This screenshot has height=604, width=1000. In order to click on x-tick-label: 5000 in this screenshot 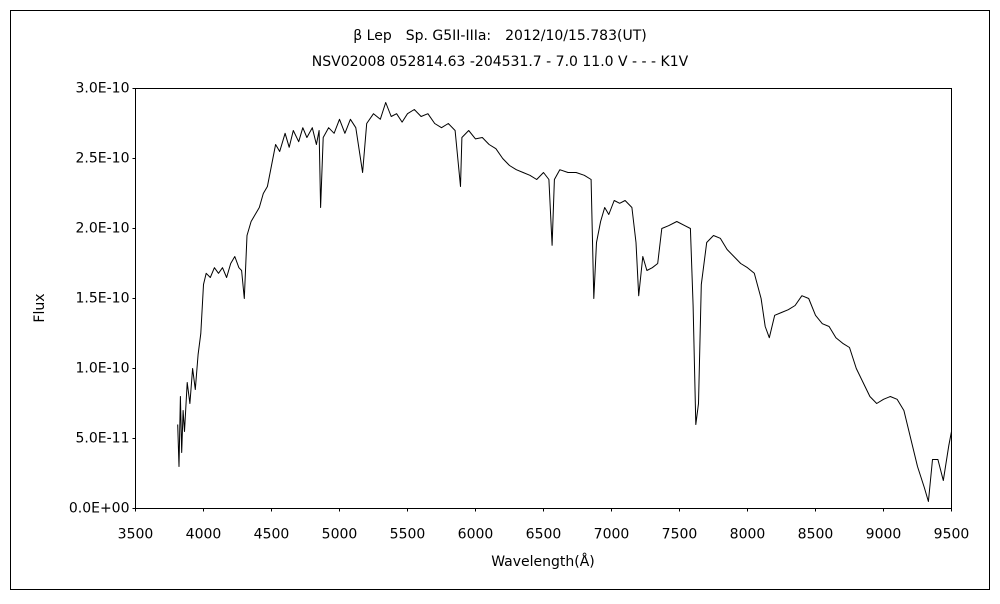, I will do `click(340, 535)`.